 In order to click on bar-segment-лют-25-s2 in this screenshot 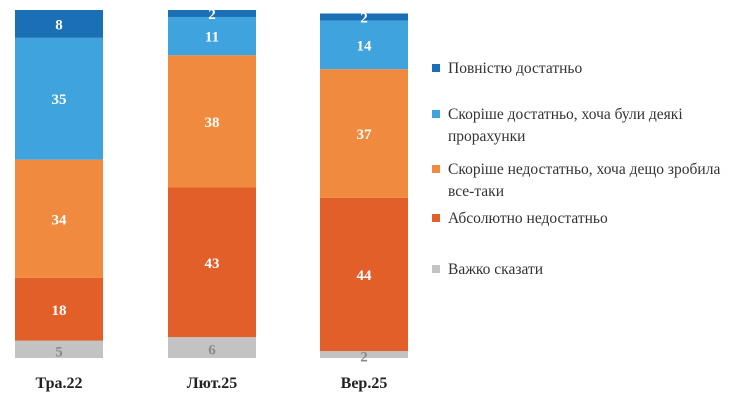, I will do `click(212, 121)`.